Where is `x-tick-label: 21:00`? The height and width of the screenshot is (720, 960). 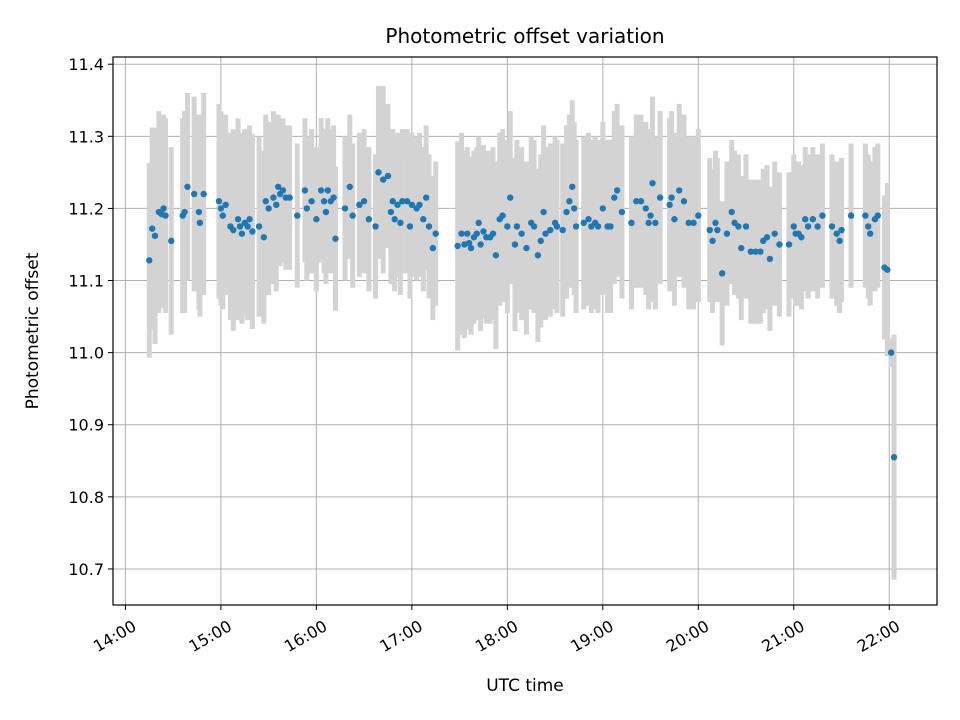
x-tick-label: 21:00 is located at coordinates (782, 636).